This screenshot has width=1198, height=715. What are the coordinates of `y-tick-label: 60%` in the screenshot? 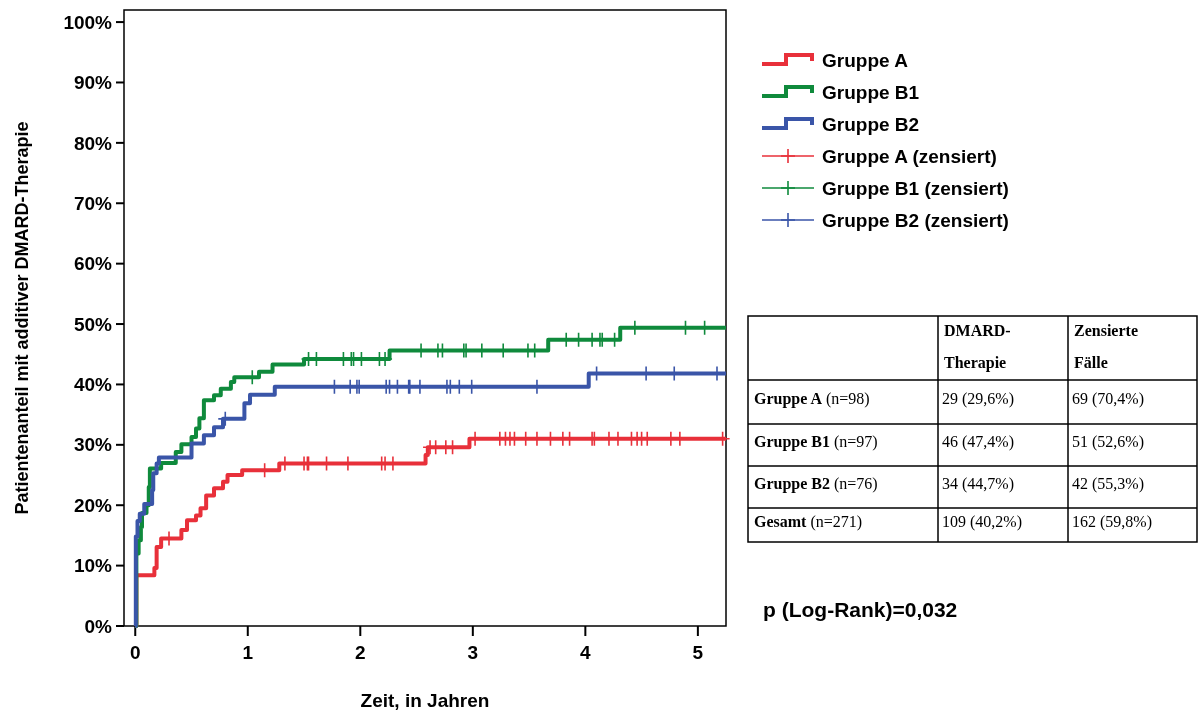 It's located at (93, 264).